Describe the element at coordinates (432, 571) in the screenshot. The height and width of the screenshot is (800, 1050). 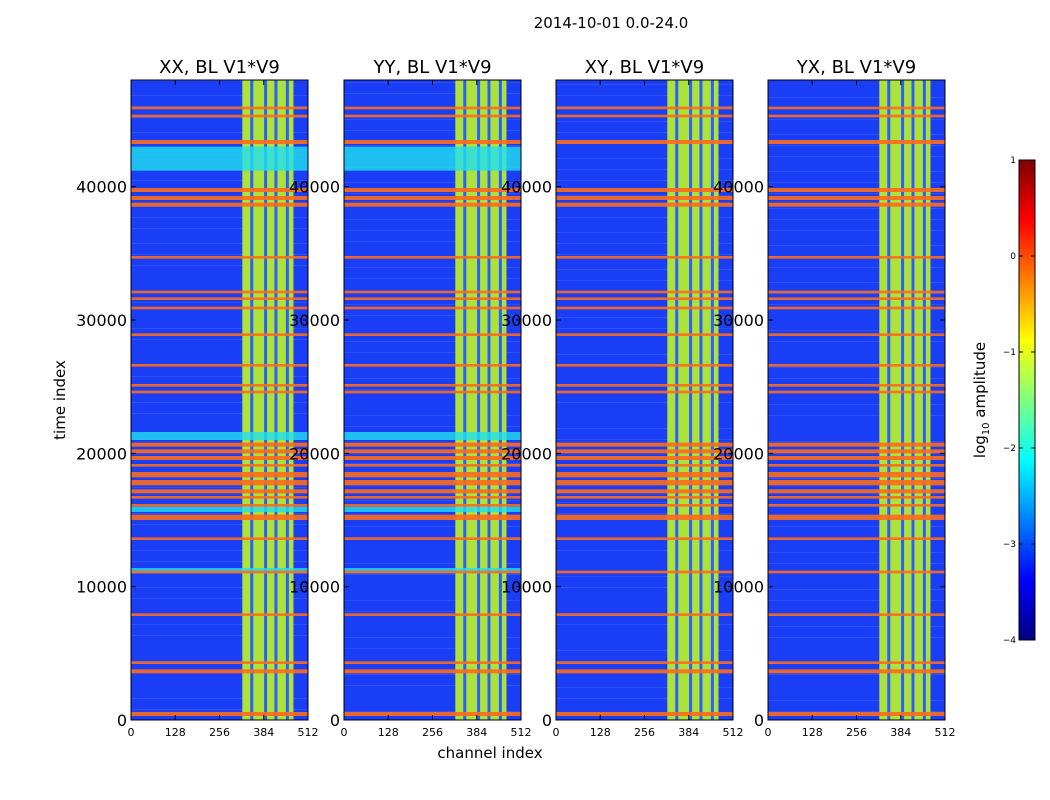
I see `bright-time-band` at that location.